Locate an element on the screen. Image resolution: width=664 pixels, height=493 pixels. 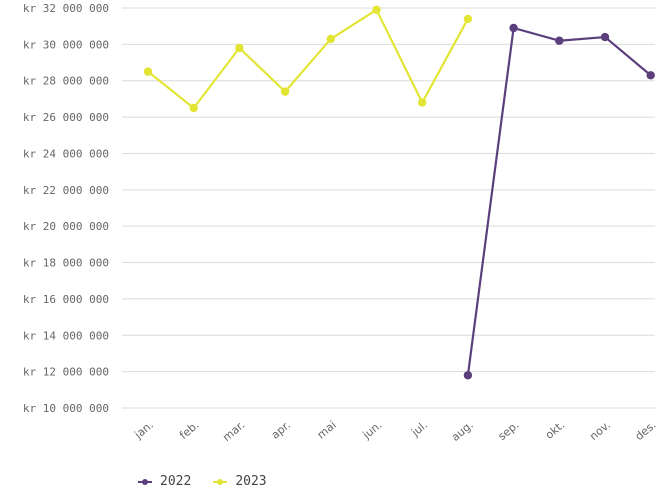
x-tick-label: des. is located at coordinates (646, 430).